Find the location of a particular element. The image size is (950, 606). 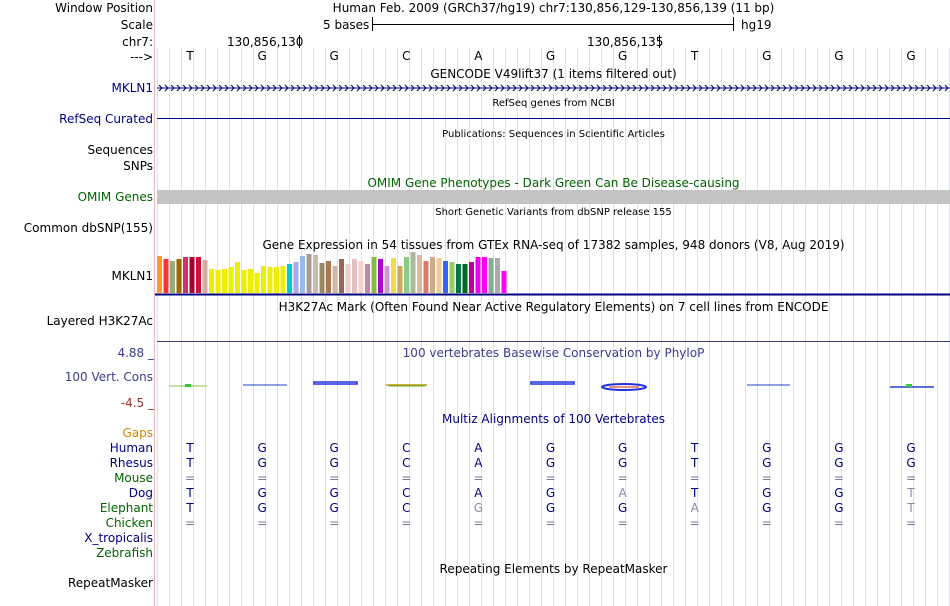

conservation-plot is located at coordinates (553, 385).